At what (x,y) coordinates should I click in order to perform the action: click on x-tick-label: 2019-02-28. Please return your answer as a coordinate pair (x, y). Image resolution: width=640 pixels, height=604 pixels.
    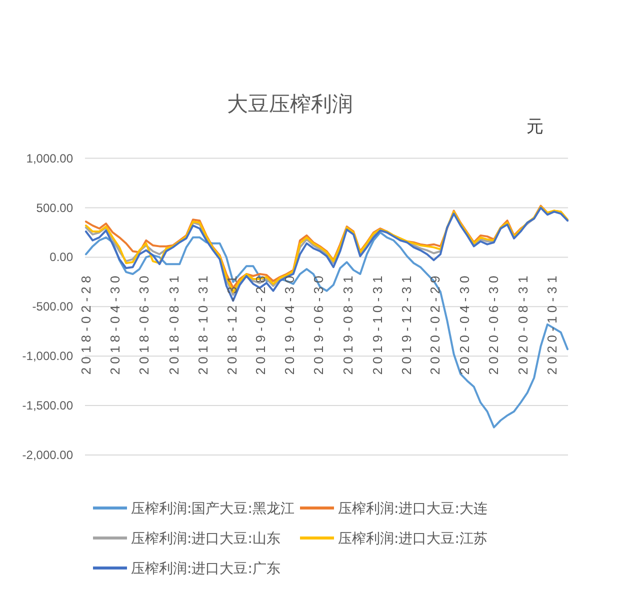
    Looking at the image, I should click on (260, 323).